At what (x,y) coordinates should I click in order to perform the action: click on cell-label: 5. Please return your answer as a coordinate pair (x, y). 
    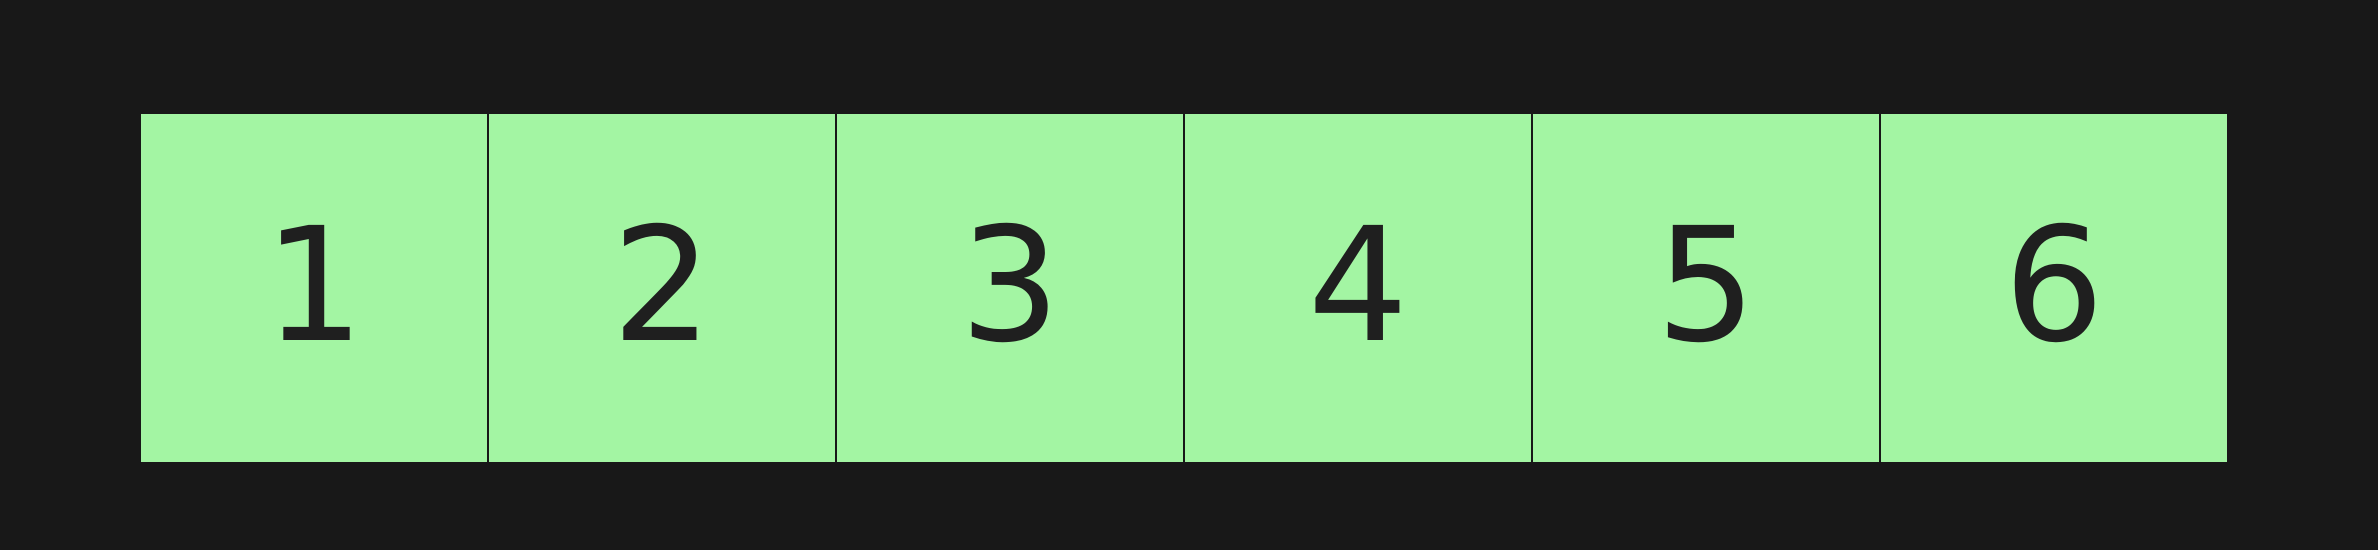
    Looking at the image, I should click on (1706, 286).